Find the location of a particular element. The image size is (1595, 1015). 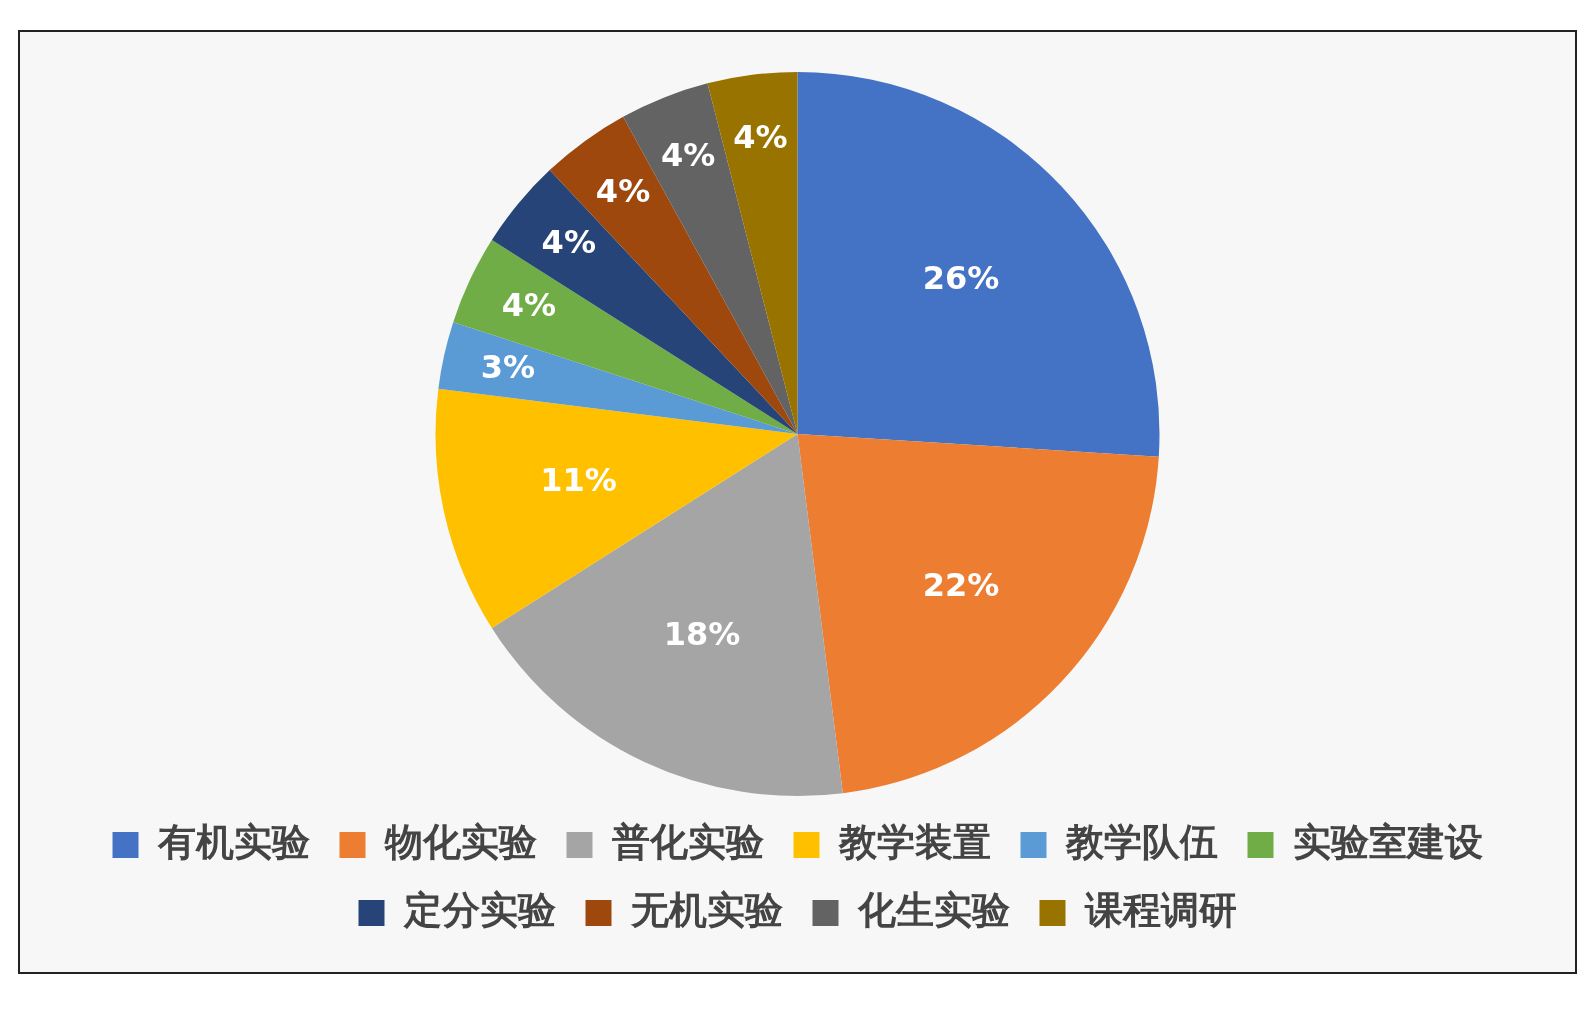

legend-label: 普化实验 is located at coordinates (688, 841).